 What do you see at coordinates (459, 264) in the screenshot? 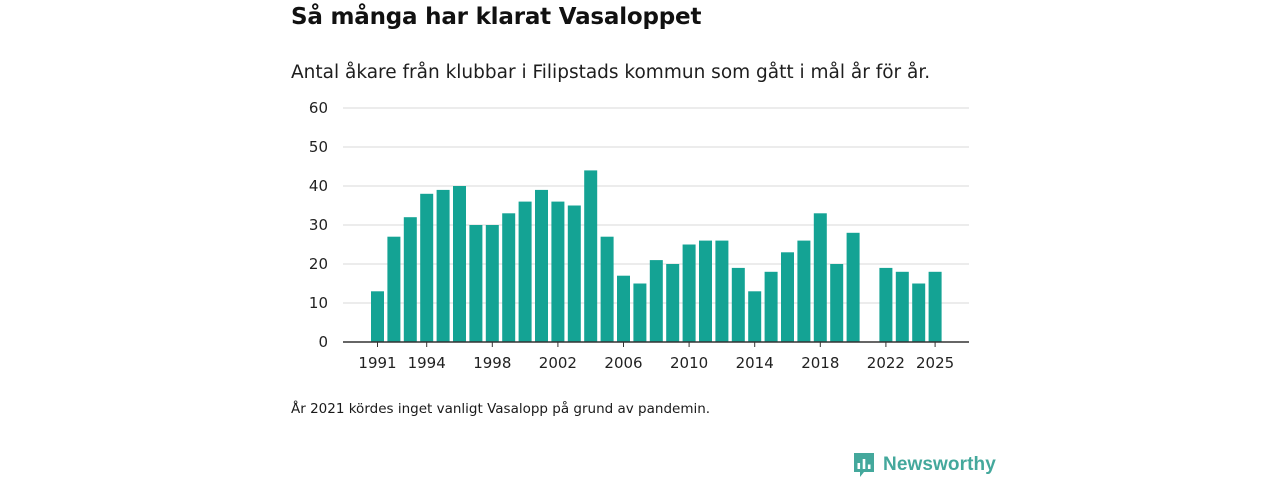
I see `bar-1996` at bounding box center [459, 264].